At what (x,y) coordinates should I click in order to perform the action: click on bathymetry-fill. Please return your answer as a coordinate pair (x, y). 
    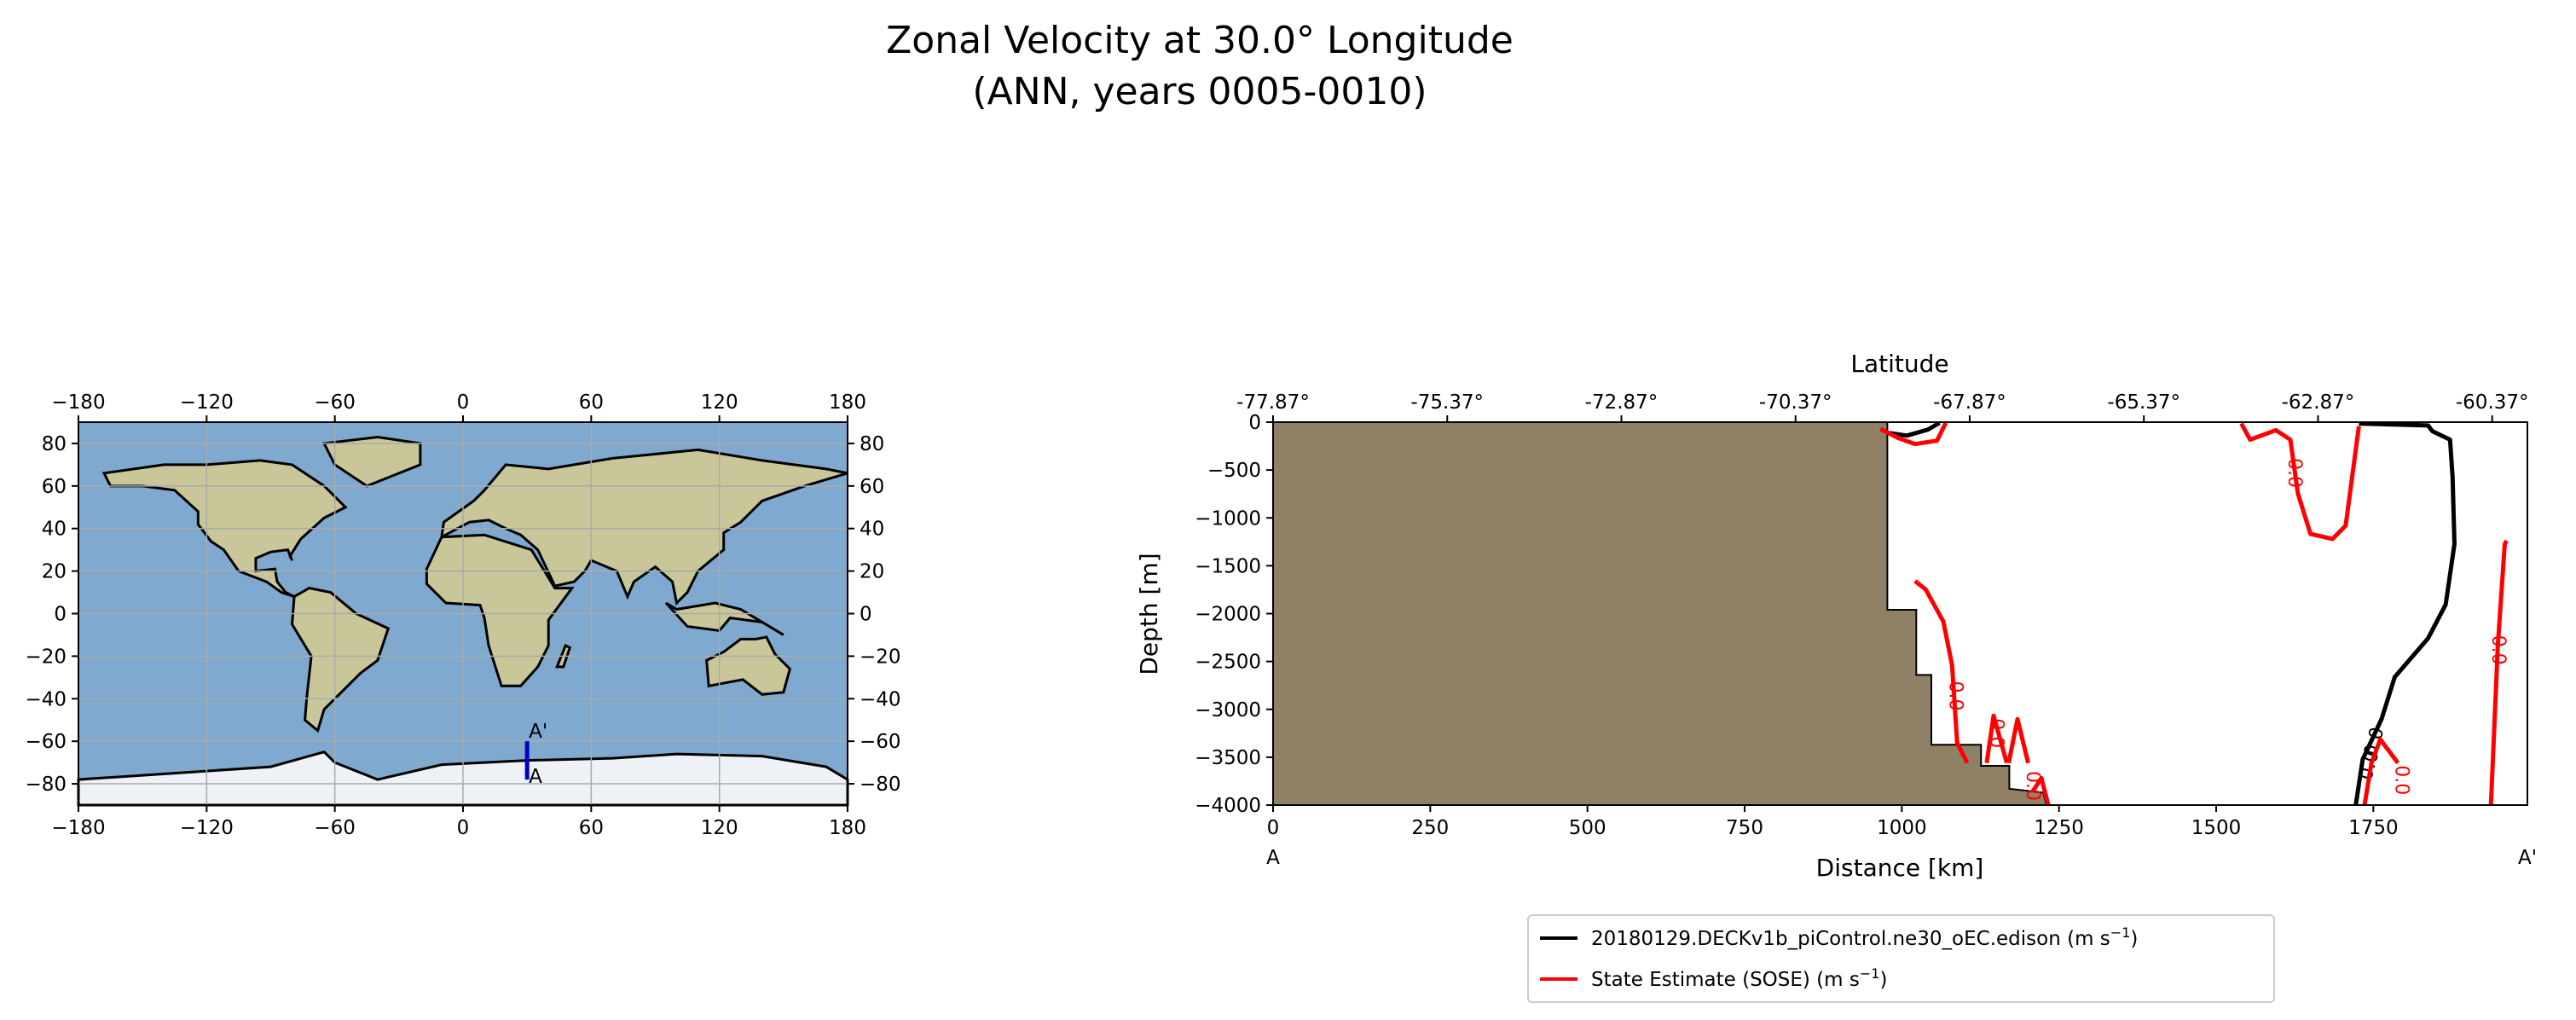
    Looking at the image, I should click on (1660, 613).